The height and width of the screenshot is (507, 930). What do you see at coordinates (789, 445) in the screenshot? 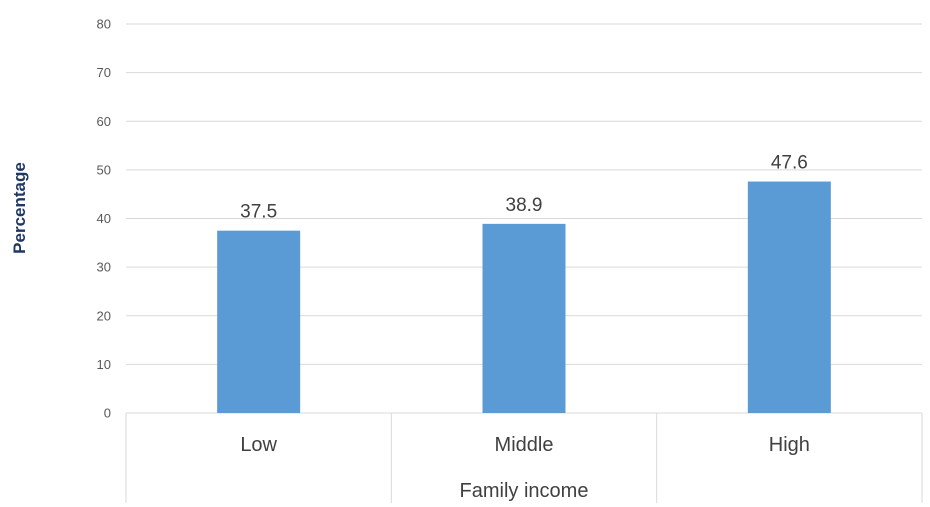
I see `x-tick-label: High` at bounding box center [789, 445].